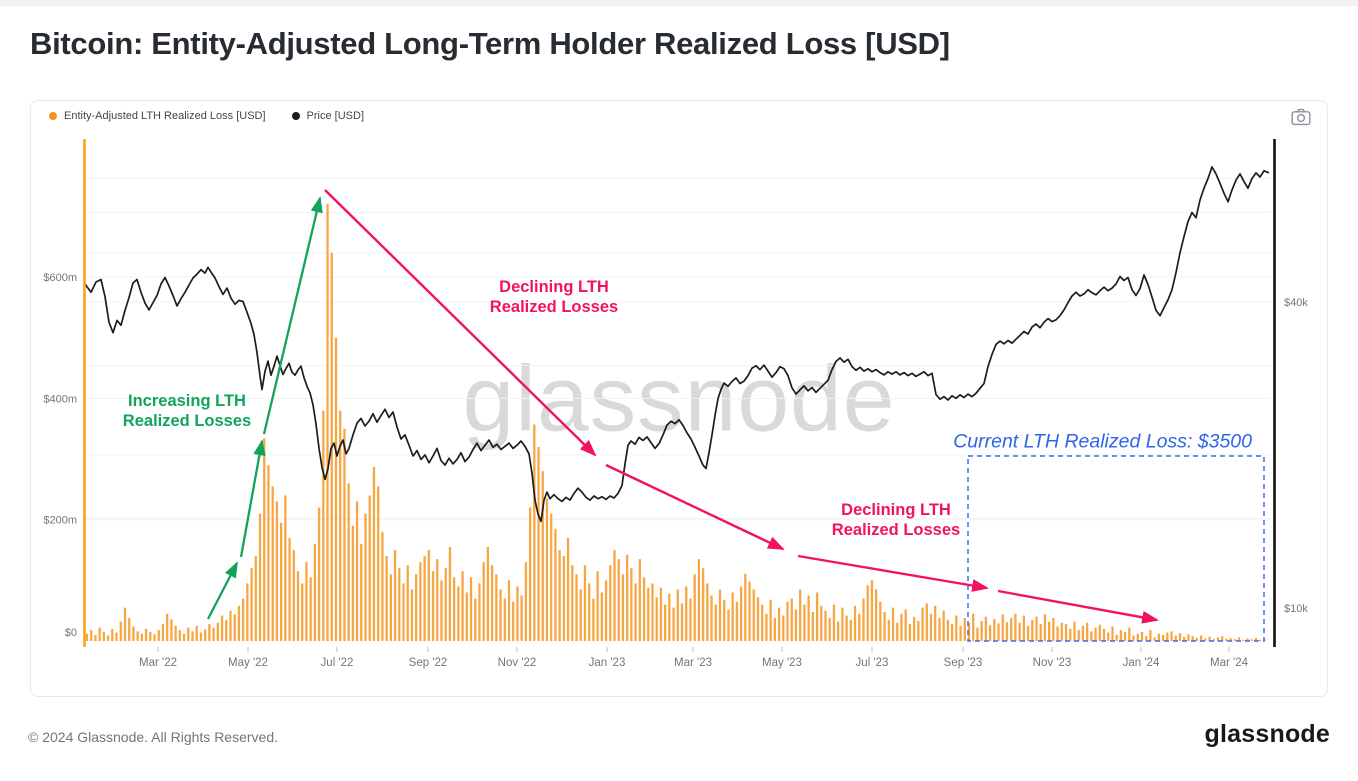 The image size is (1358, 781). I want to click on increasing-trend-arrows, so click(264, 408).